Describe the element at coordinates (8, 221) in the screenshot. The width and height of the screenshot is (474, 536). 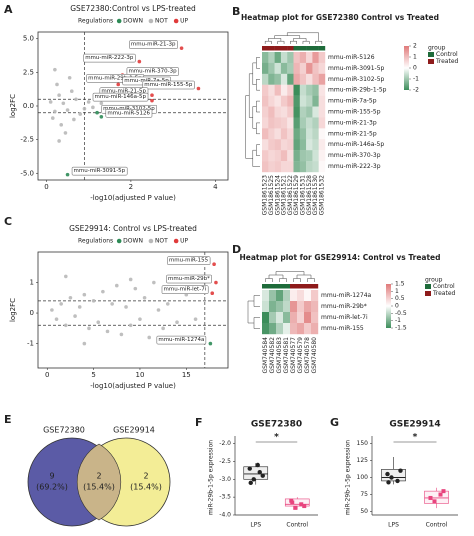
I see `panel-letter: C` at that location.